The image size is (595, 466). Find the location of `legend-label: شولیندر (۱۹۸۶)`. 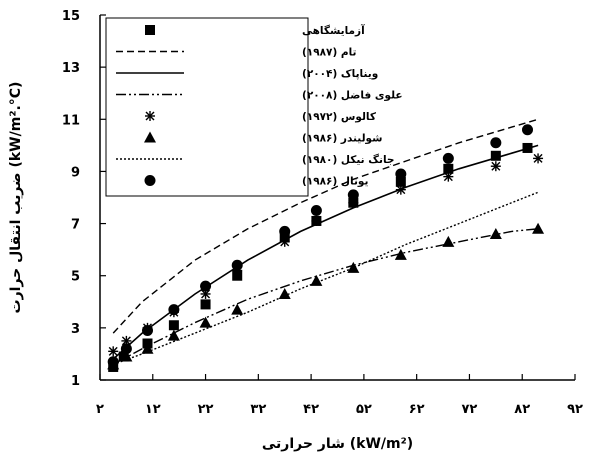

legend-label: شولیندر (۱۹۸۶) is located at coordinates (342, 139).